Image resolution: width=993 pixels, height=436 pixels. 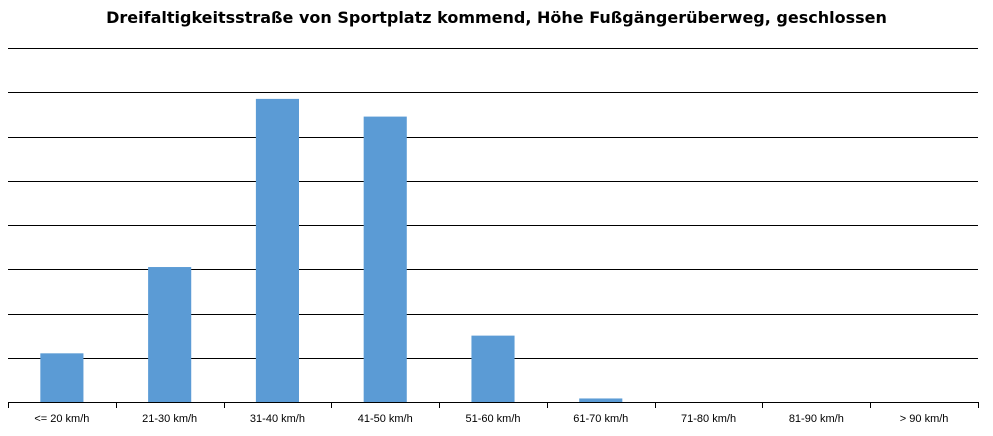 What do you see at coordinates (277, 419) in the screenshot?
I see `x-tick-label: 31-40 km/h` at bounding box center [277, 419].